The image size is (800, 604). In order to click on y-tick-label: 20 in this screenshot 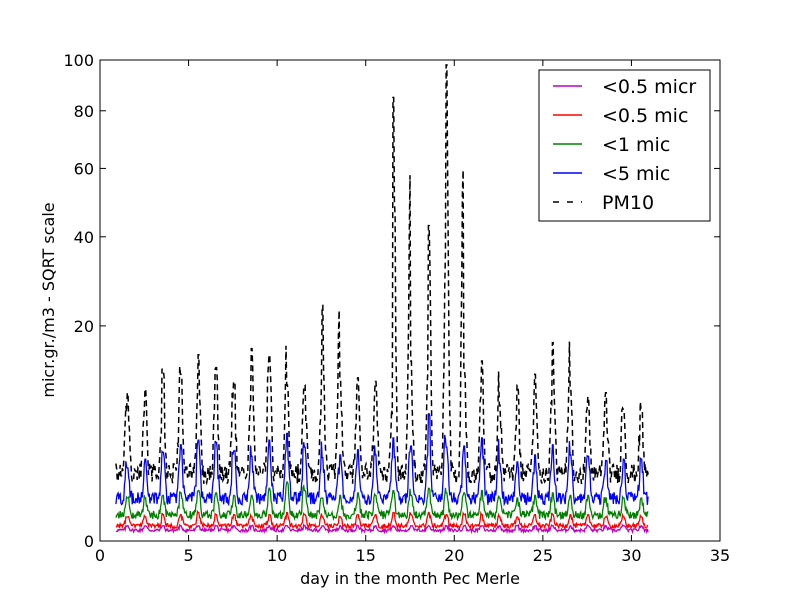, I will do `click(84, 326)`.